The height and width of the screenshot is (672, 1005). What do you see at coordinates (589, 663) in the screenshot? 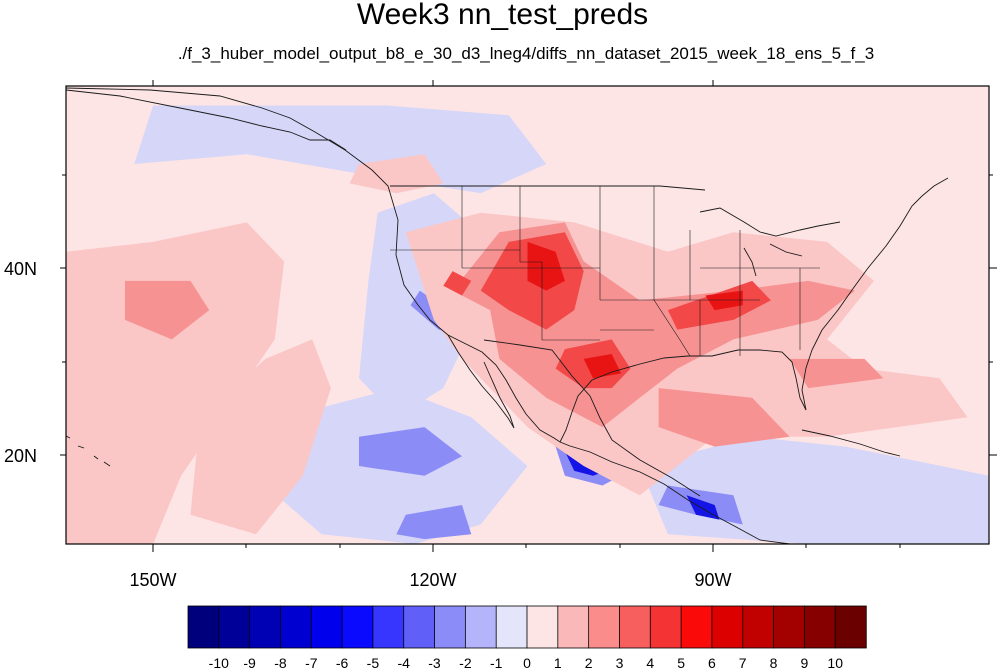
I see `colorbar-label: 2` at bounding box center [589, 663].